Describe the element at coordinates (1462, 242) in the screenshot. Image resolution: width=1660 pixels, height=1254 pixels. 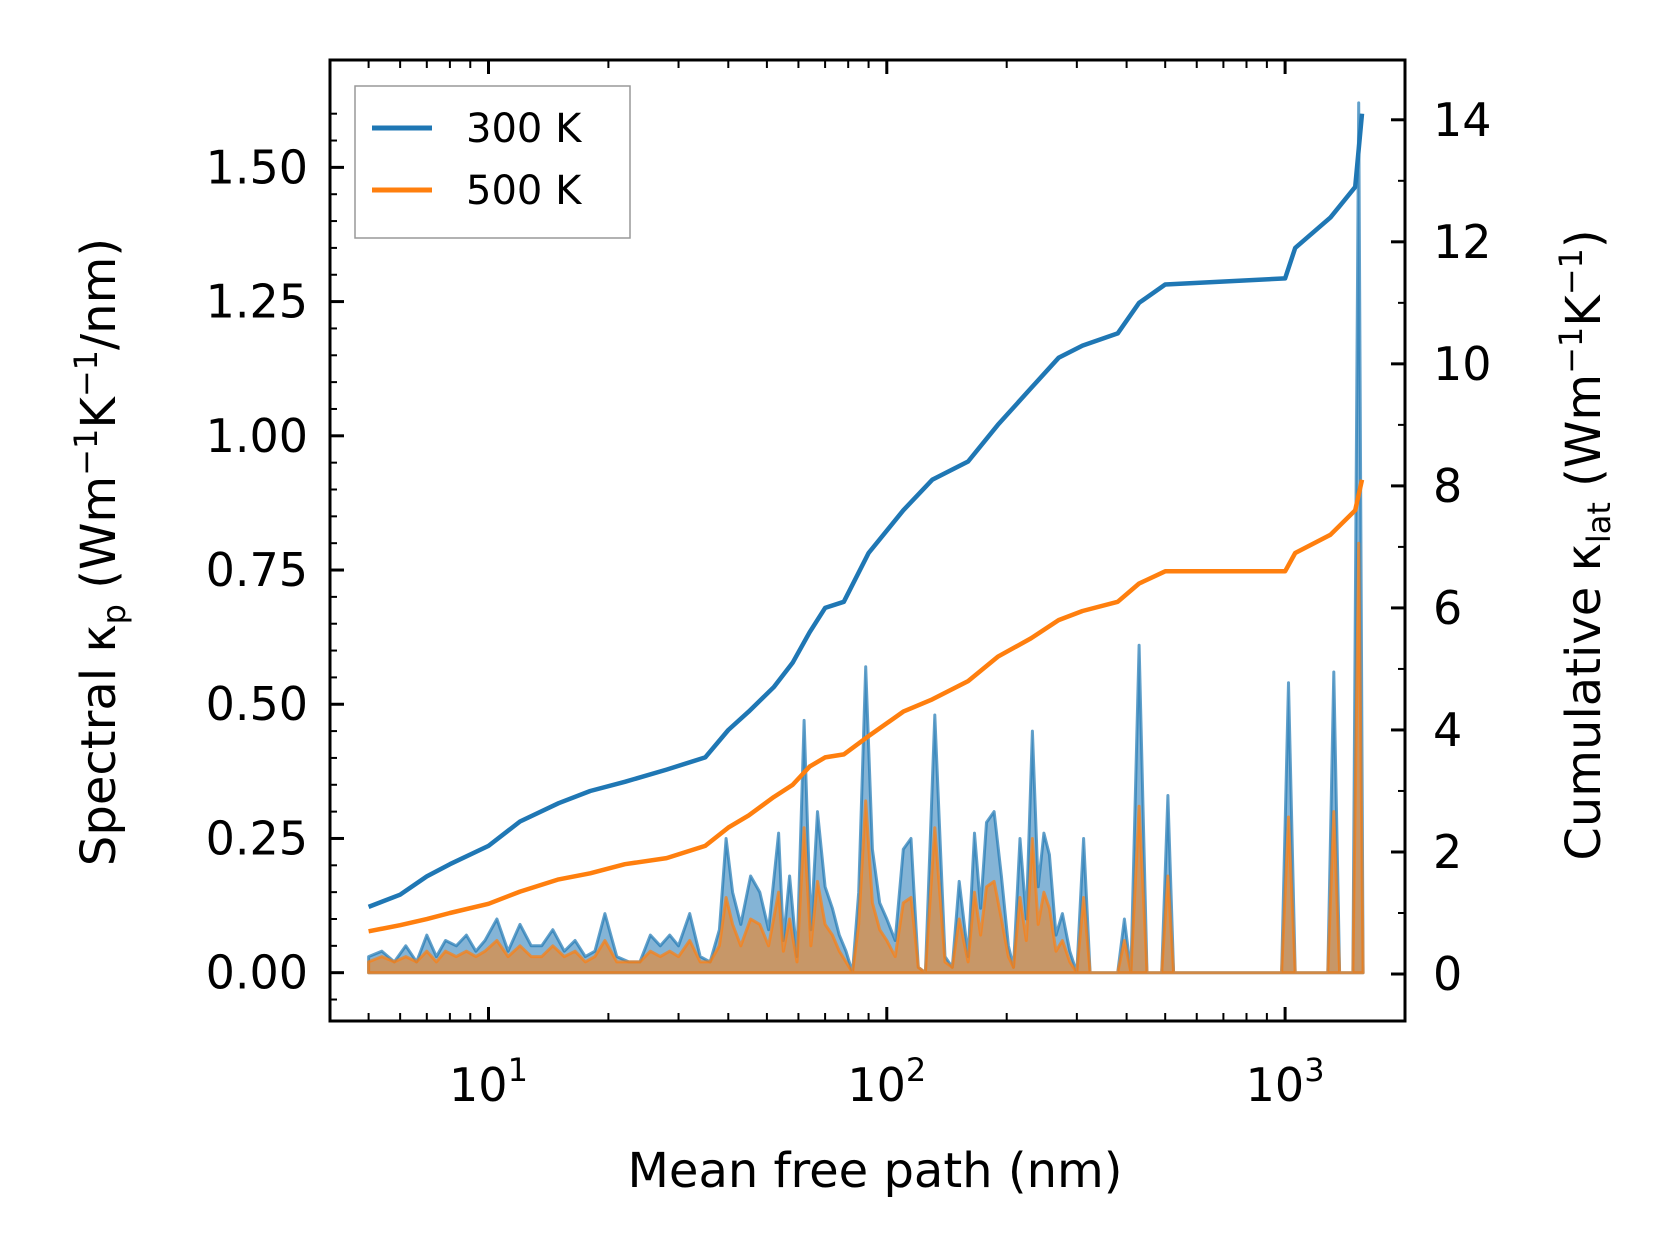
I see `right-tick-label: 12` at that location.